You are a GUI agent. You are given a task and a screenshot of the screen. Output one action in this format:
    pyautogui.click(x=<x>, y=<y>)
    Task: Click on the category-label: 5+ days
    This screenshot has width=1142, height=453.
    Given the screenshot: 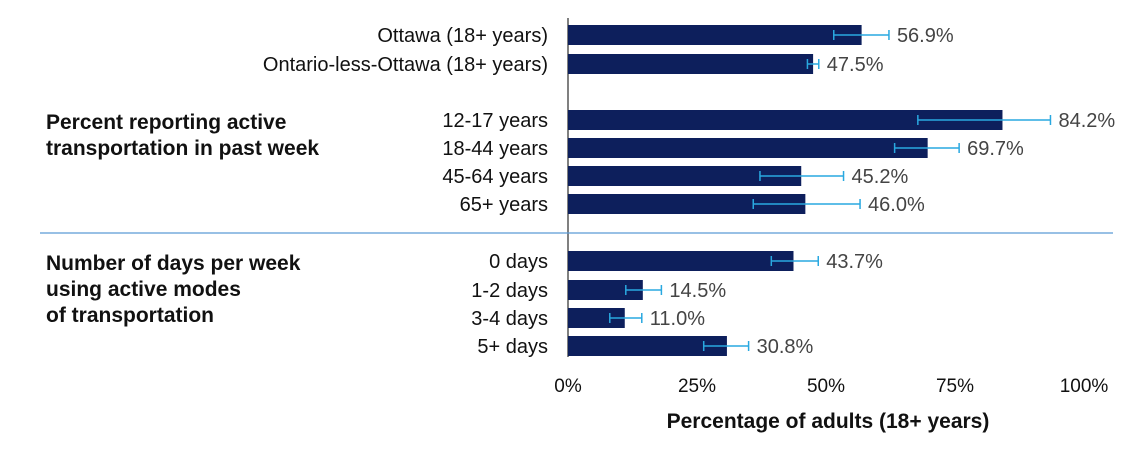 What is the action you would take?
    pyautogui.click(x=512, y=347)
    